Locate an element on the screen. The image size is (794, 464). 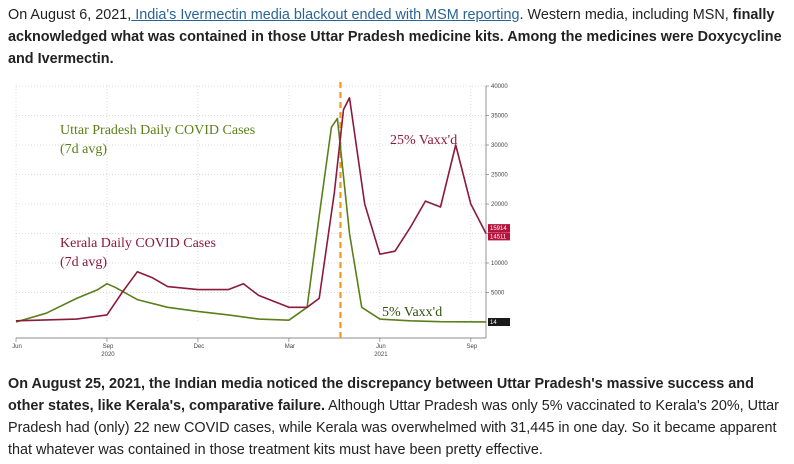
kerala-end-badge-1: 15914 is located at coordinates (498, 229).